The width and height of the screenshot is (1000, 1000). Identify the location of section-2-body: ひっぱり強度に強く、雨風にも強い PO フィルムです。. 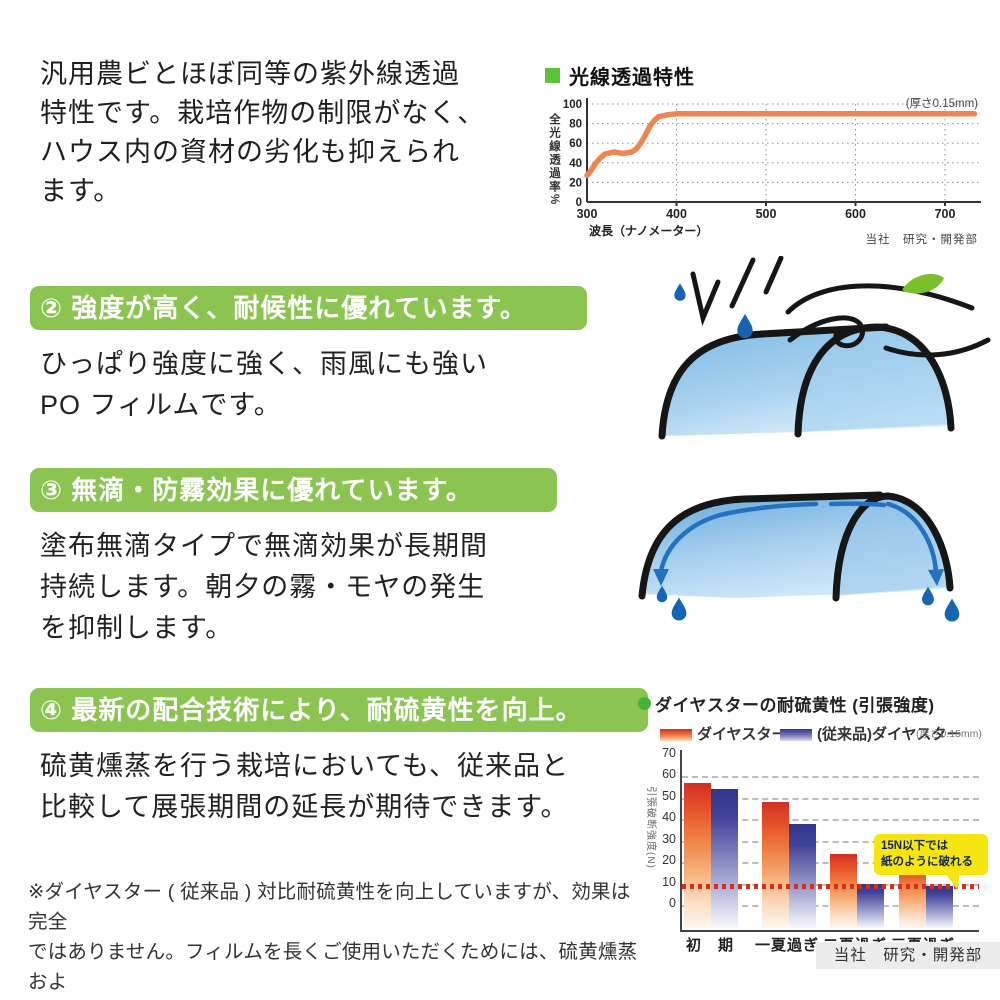
(264, 384).